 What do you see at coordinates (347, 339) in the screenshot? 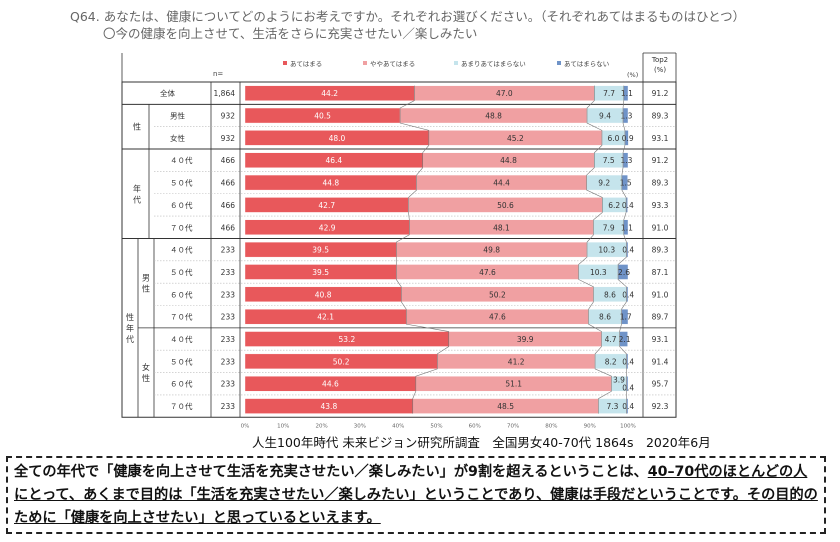
I see `bar-value-label: 53.2` at bounding box center [347, 339].